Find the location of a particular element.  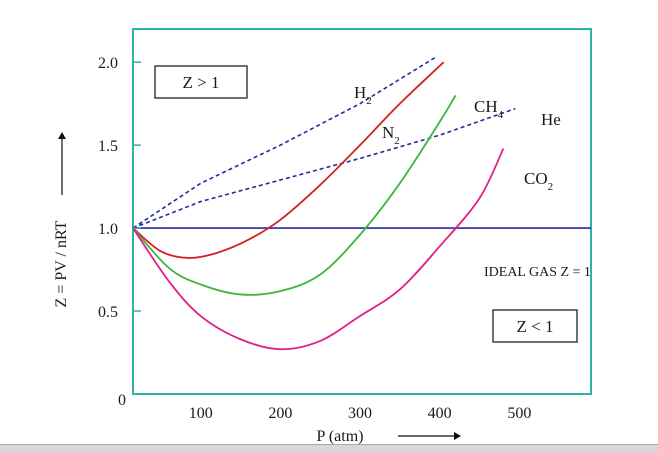

z-less-label: Z < 1 is located at coordinates (535, 326).